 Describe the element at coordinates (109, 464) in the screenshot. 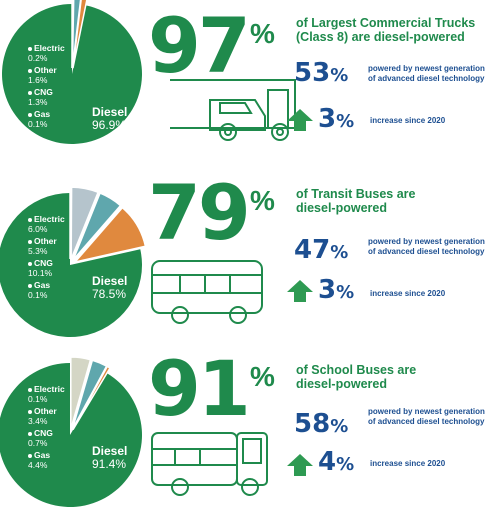

I see `legend-value: 91.4%` at that location.